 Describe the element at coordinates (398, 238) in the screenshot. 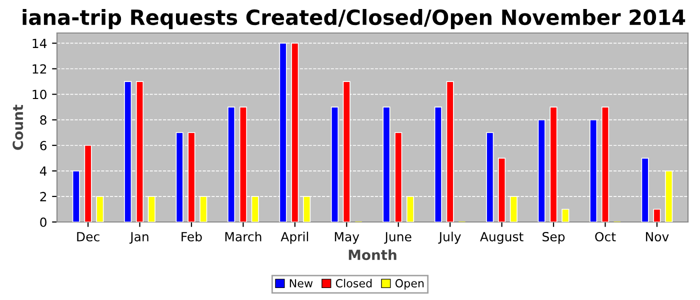

I see `x-tick-label: June` at that location.